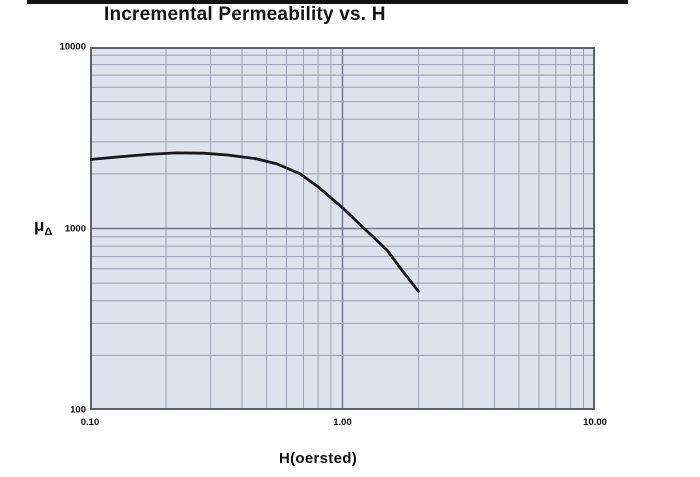 The width and height of the screenshot is (700, 477). I want to click on permeability-curve, so click(255, 222).